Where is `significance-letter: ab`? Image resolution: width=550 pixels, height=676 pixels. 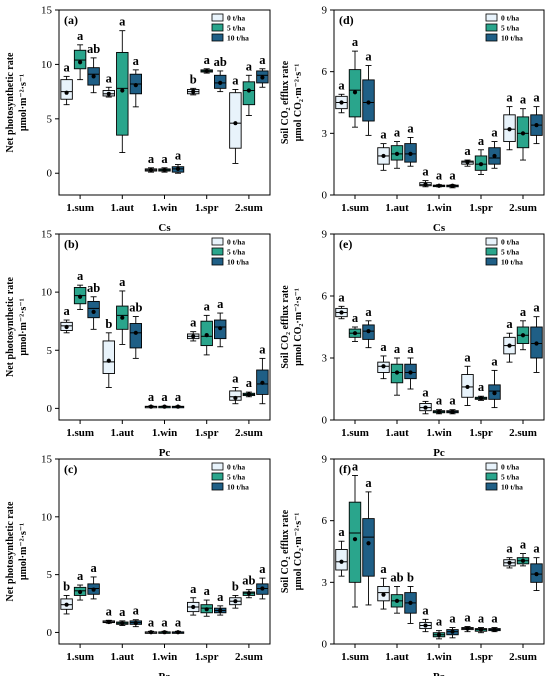
significance-letter: ab is located at coordinates (93, 49).